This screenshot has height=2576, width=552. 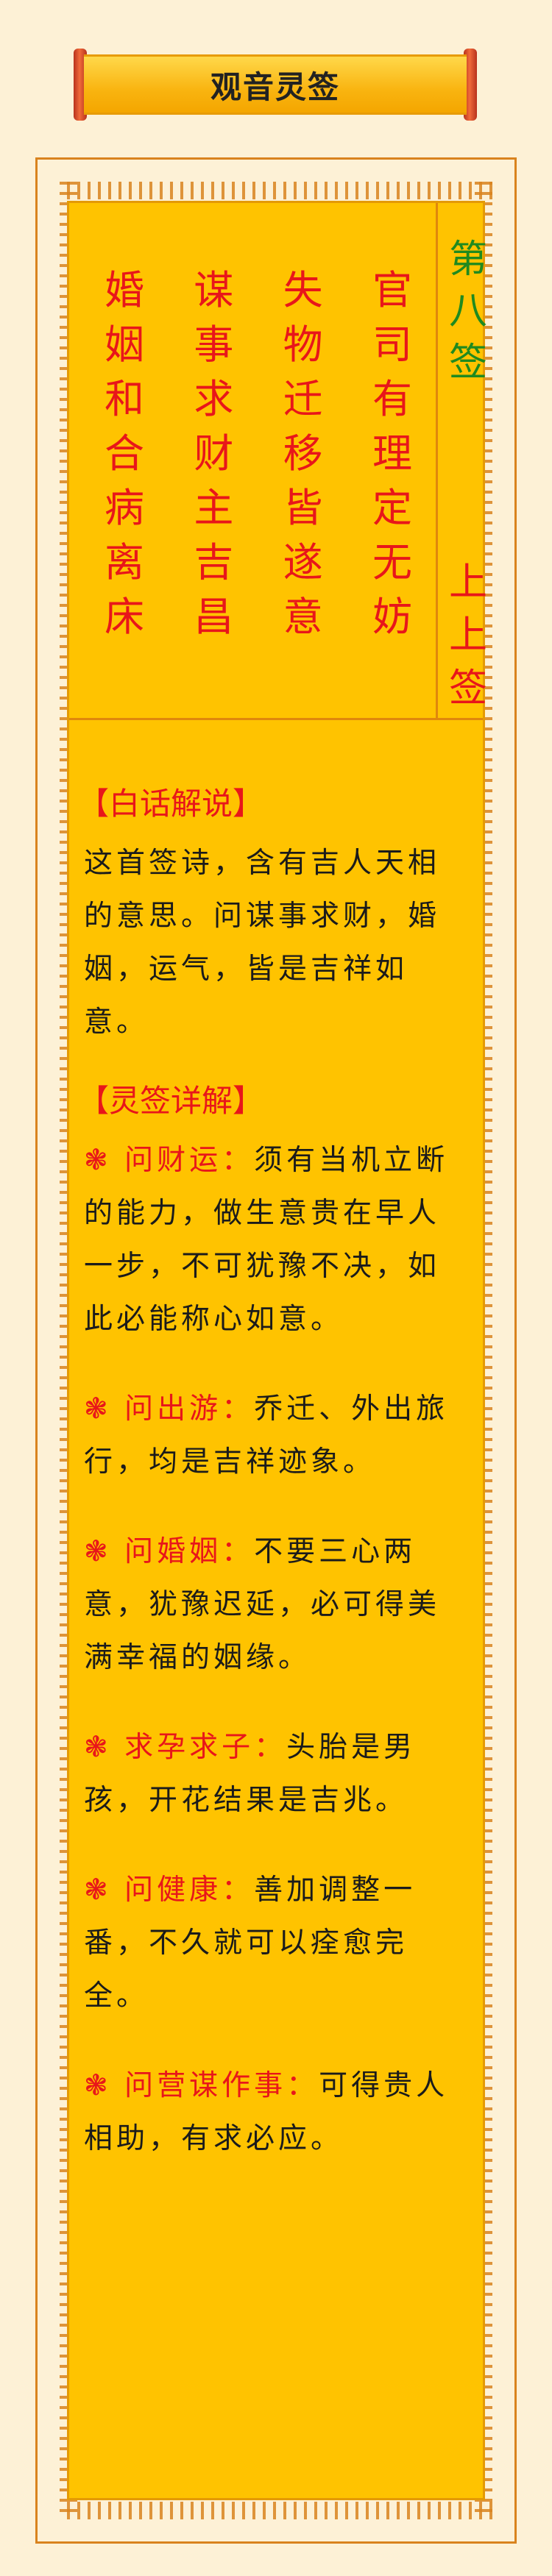 I want to click on lot-number-char: 八, so click(x=467, y=311).